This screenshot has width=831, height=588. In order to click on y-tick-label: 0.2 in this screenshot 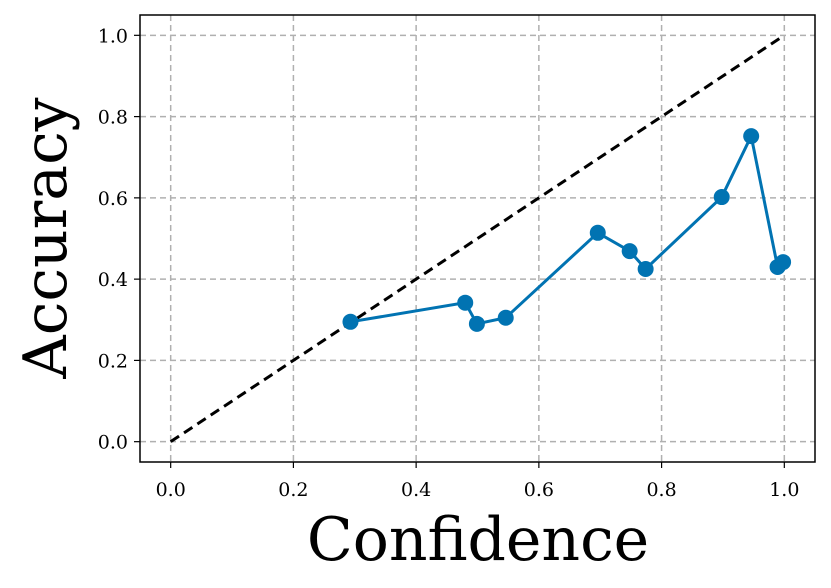, I will do `click(113, 361)`.